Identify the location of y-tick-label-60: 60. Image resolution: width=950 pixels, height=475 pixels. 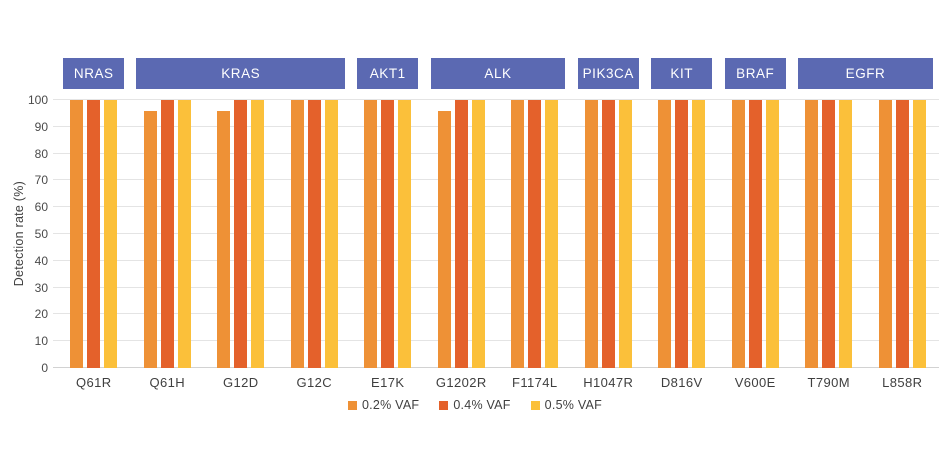
(41, 207).